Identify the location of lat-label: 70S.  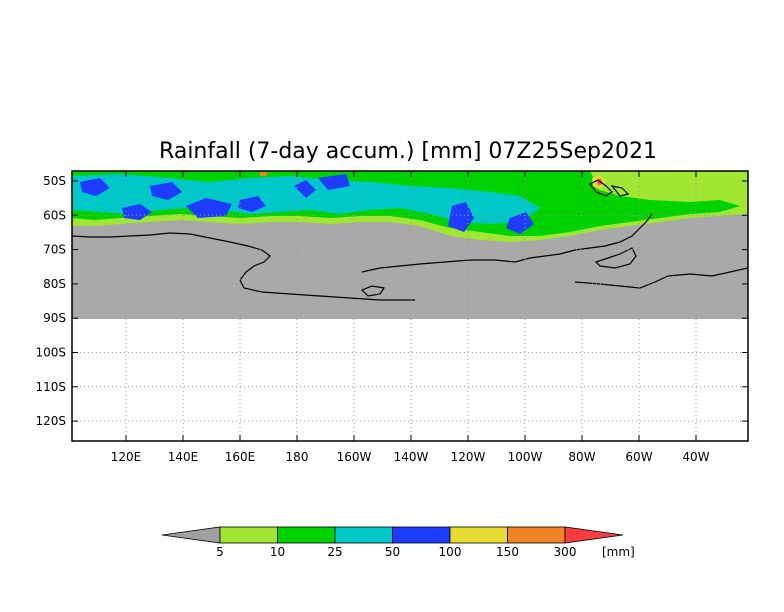
(54, 250).